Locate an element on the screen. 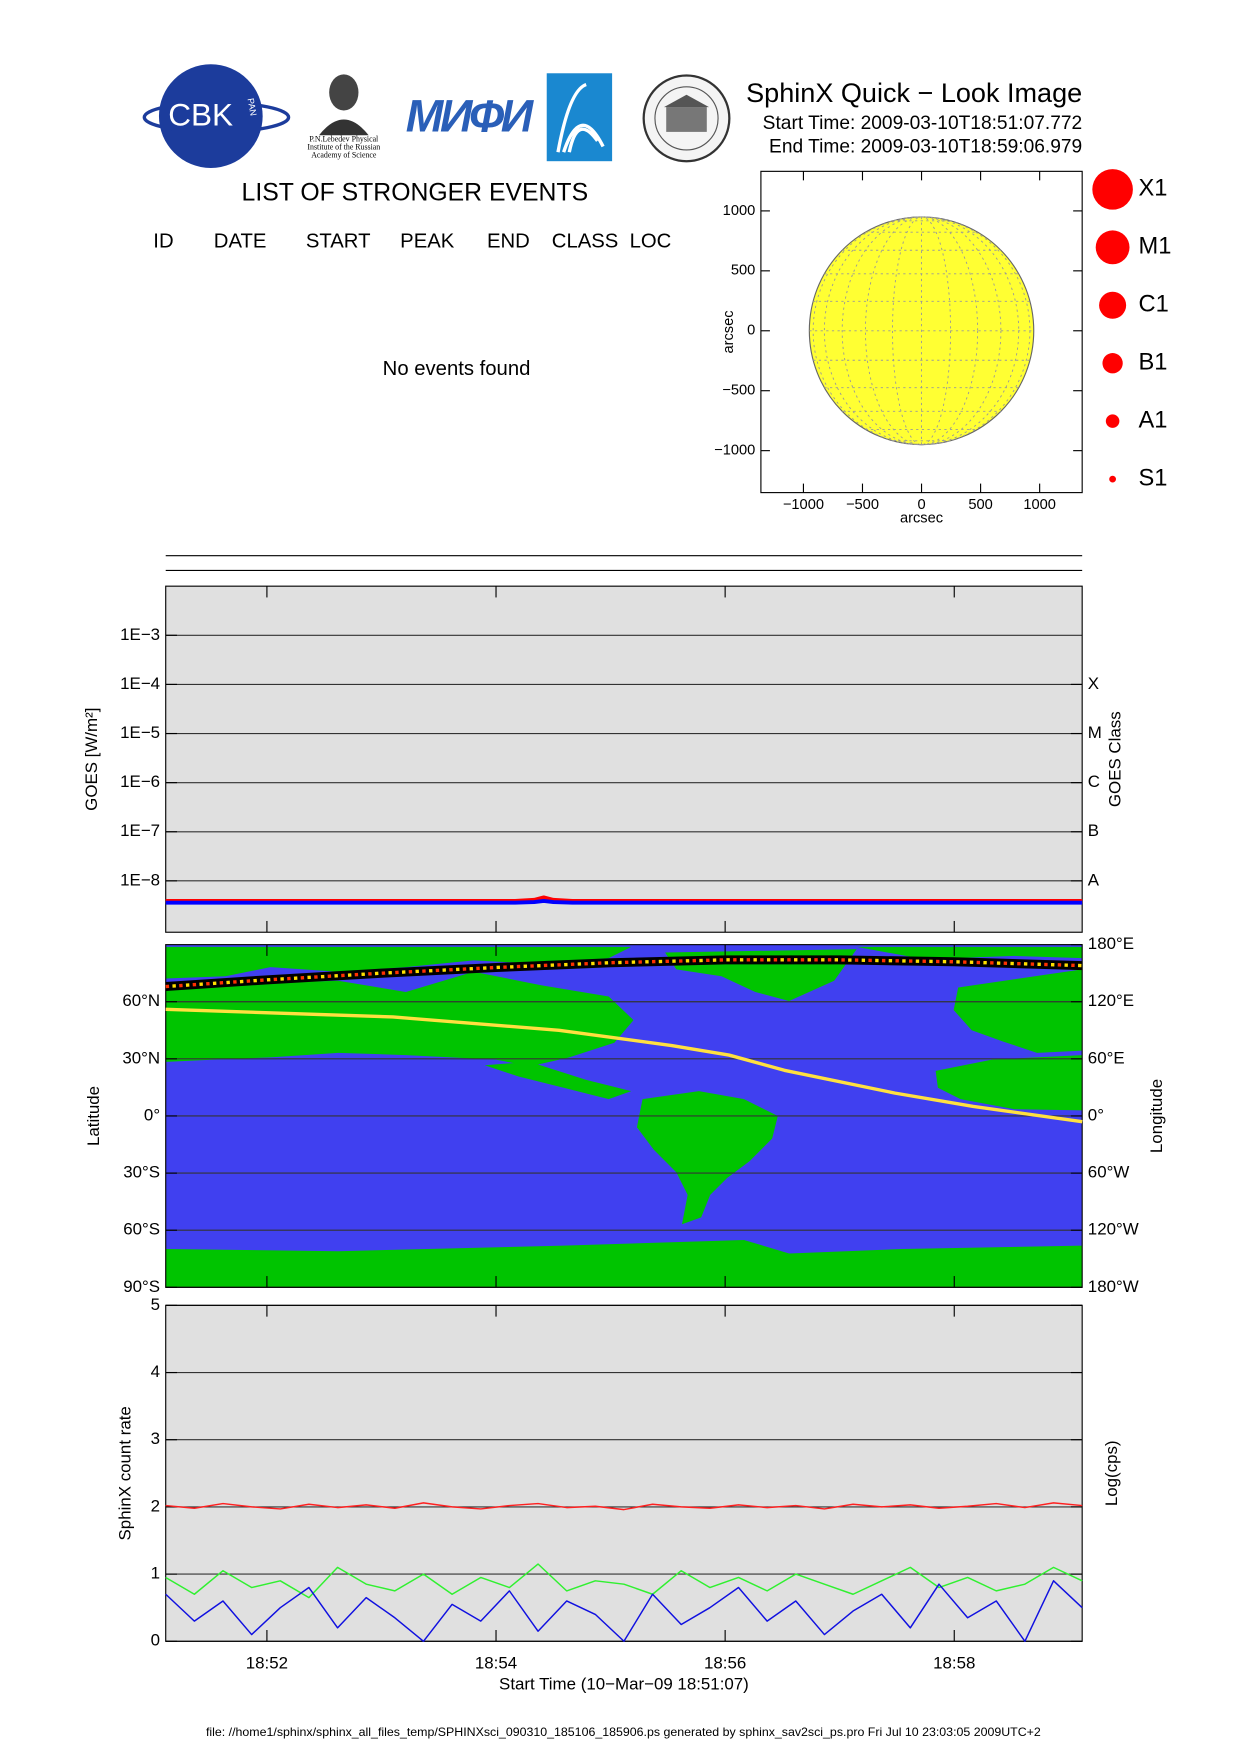 This screenshot has height=1754, width=1240. x-tick-label: 18:52 is located at coordinates (267, 1662).